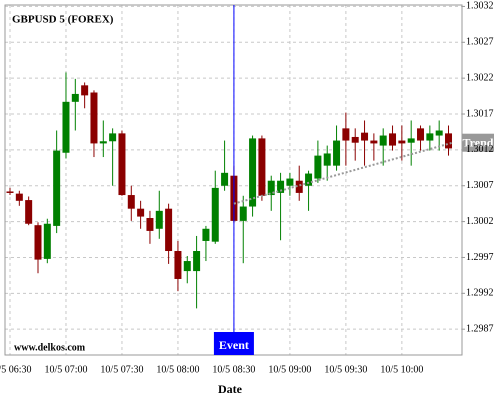 The width and height of the screenshot is (500, 400). Describe the element at coordinates (480, 6) in the screenshot. I see `y-tick-label: 1.3032` at that location.